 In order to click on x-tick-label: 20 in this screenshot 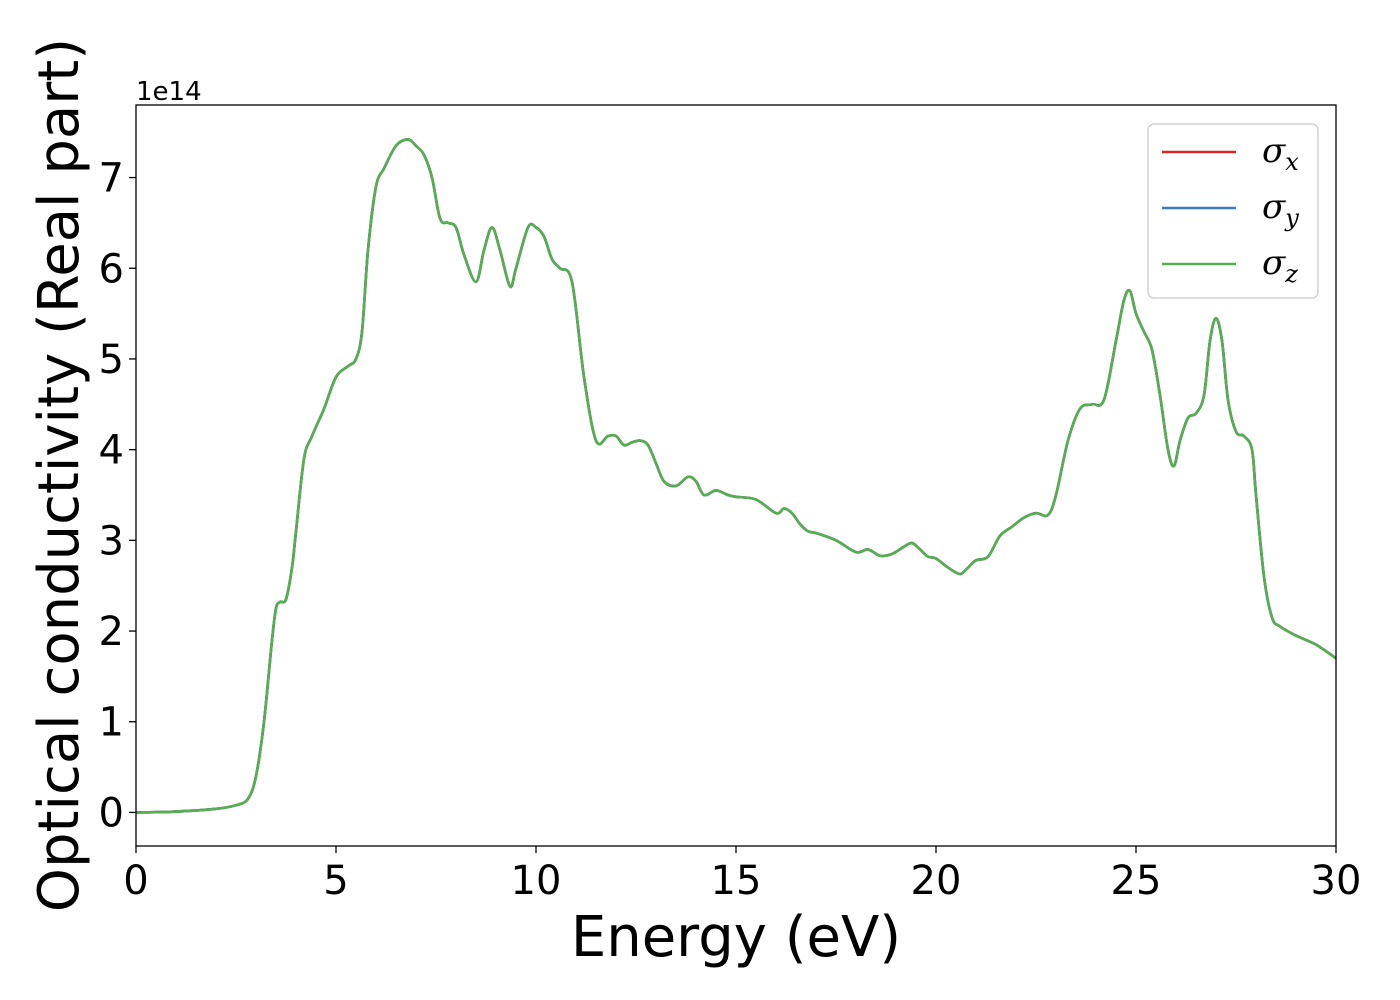, I will do `click(936, 881)`.